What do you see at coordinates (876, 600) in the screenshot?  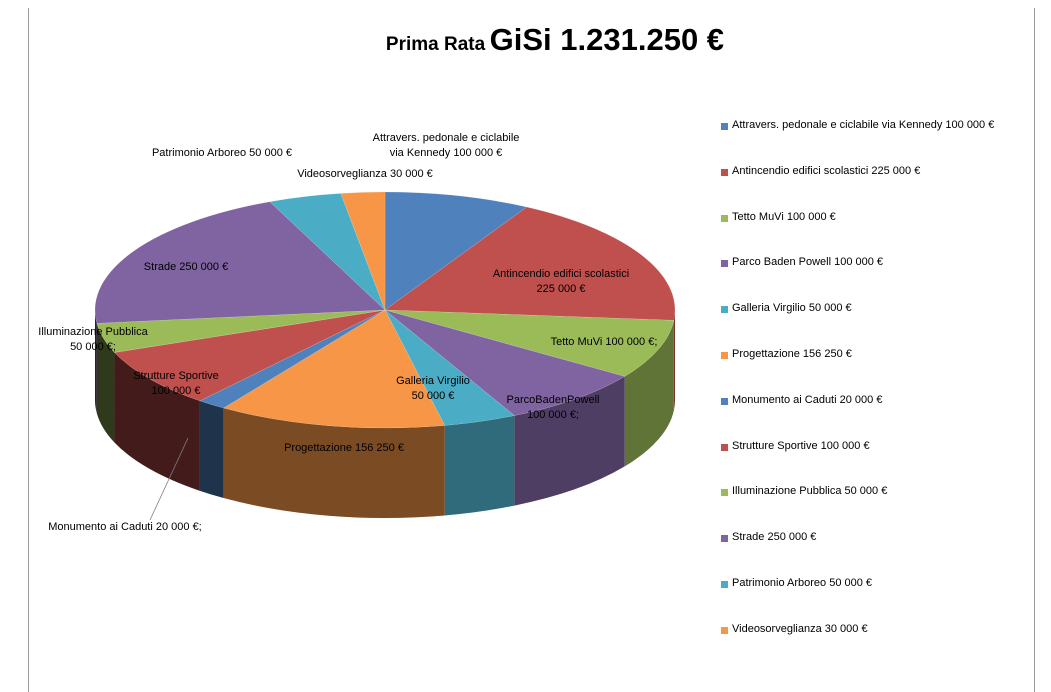 I see `legend-item-10: Patrimonio Arboreo 50 000 €` at bounding box center [876, 600].